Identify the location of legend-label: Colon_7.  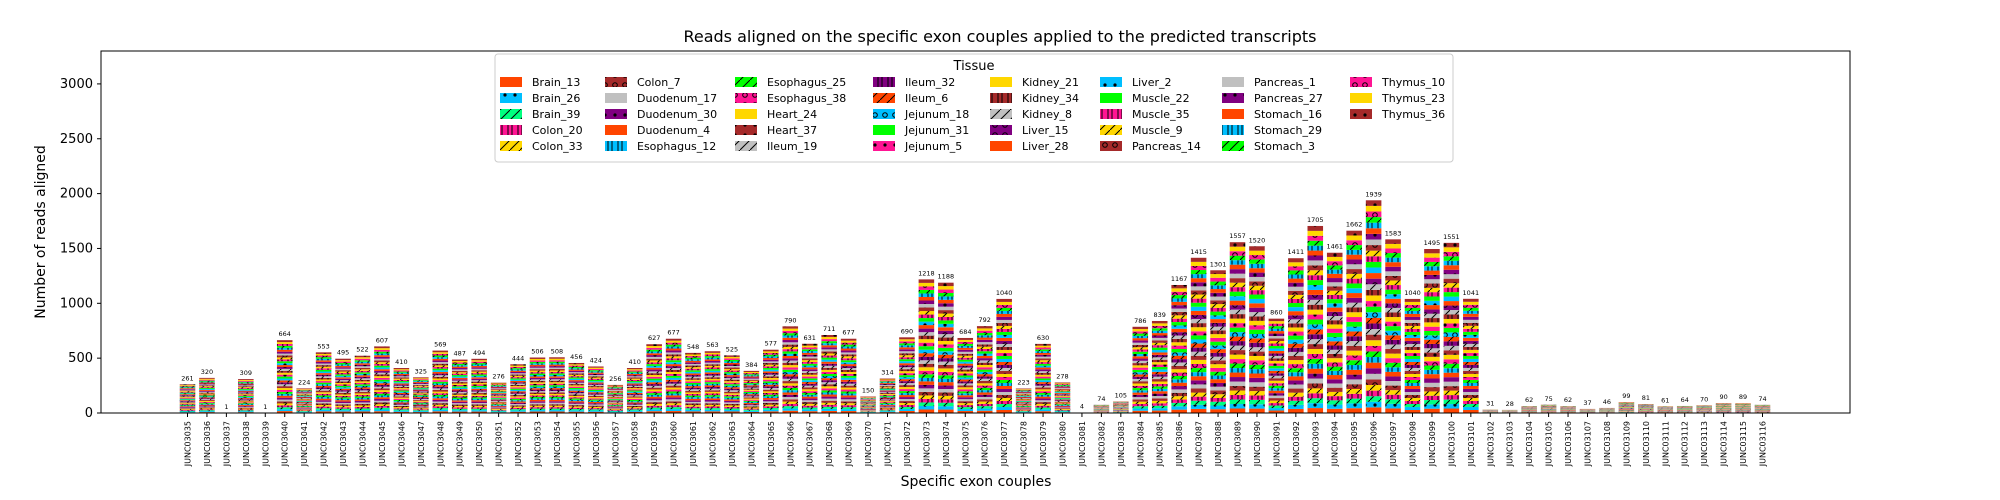
(659, 82).